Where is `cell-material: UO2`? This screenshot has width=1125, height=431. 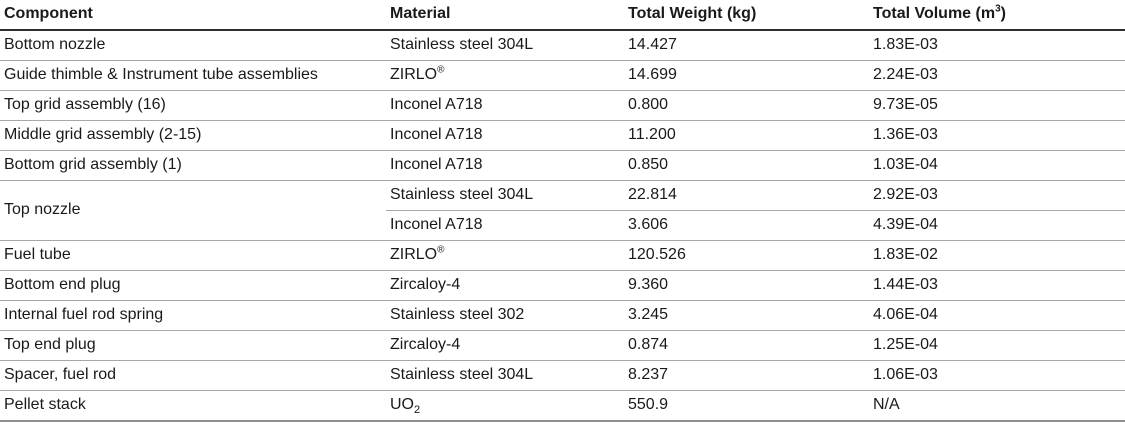
cell-material: UO2 is located at coordinates (505, 406).